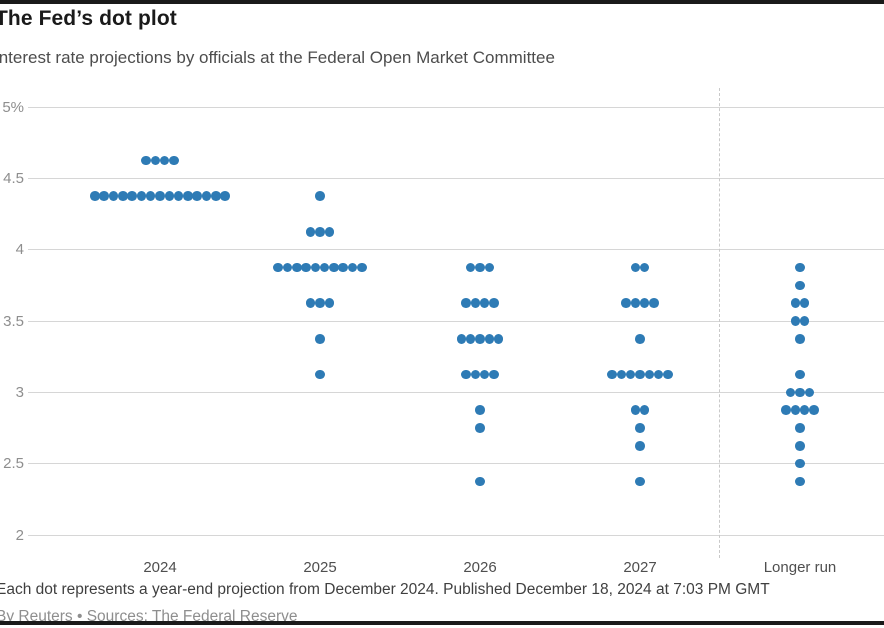 This screenshot has height=628, width=884. I want to click on x-axis-label: 2025, so click(320, 567).